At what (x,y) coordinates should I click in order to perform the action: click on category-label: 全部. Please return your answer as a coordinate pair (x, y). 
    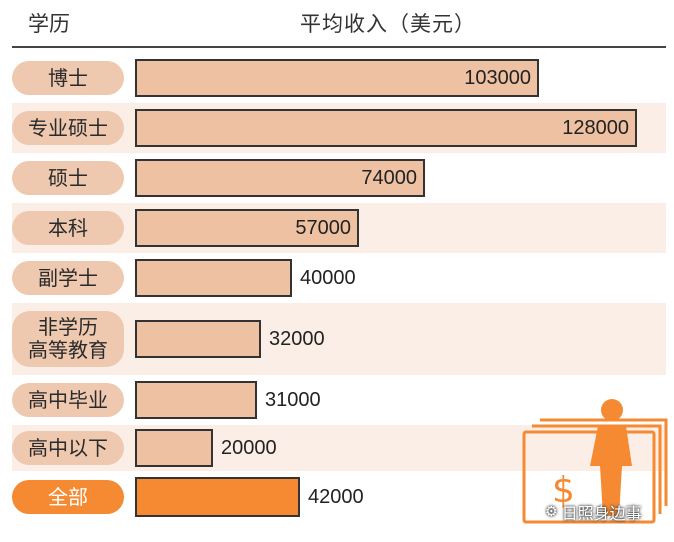
    Looking at the image, I should click on (68, 497).